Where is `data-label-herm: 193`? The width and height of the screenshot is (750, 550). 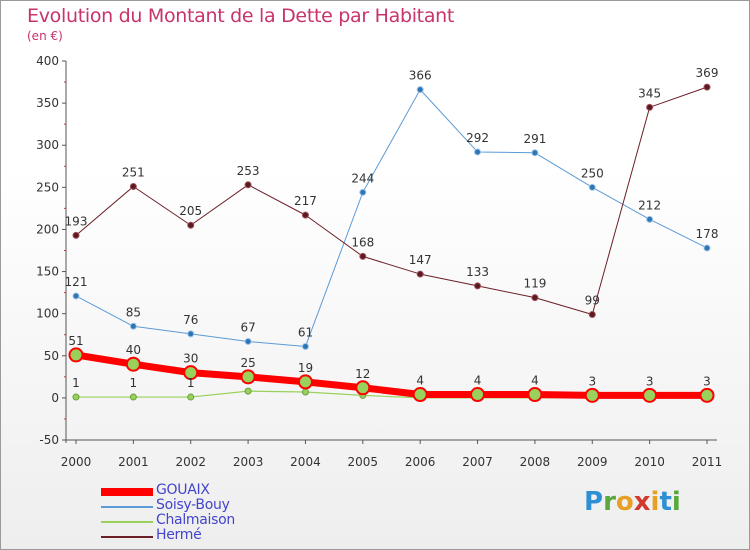 data-label-herm: 193 is located at coordinates (76, 221).